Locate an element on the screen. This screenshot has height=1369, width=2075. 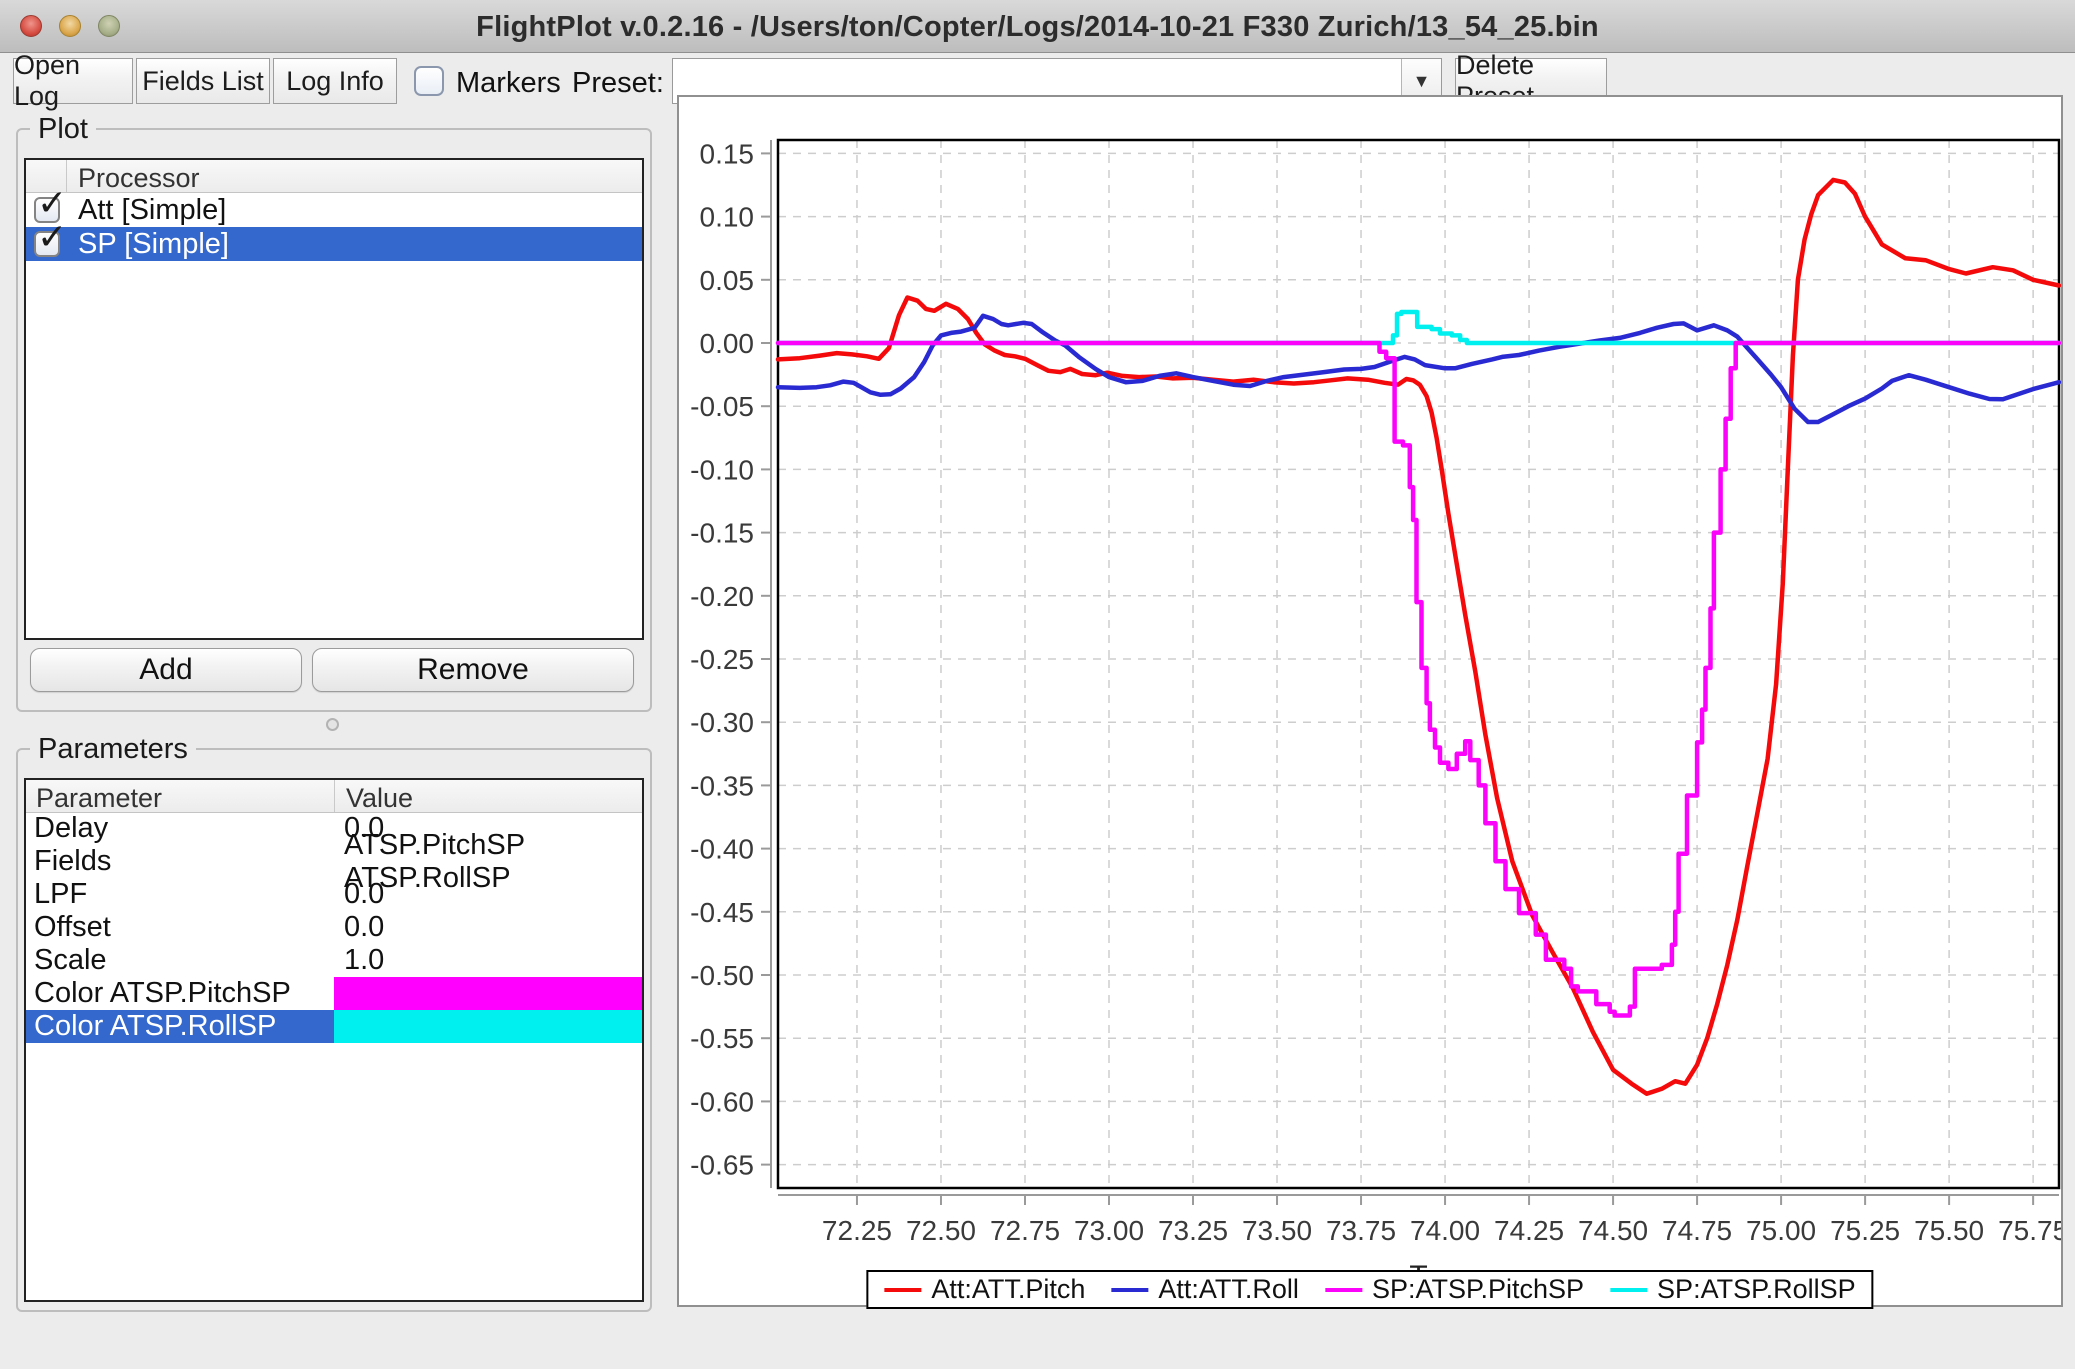
parameter-name: Scale is located at coordinates (70, 960).